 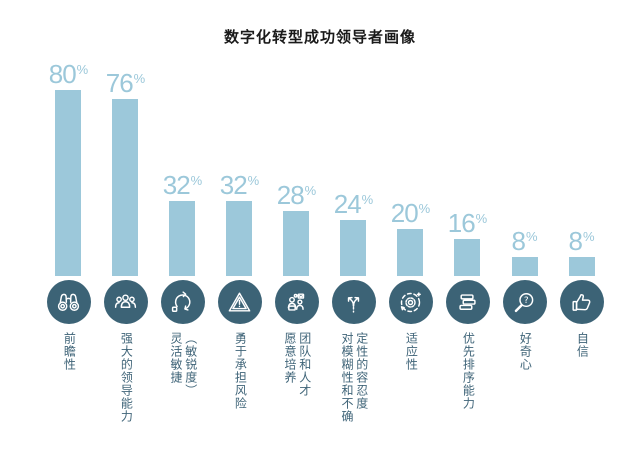 I want to click on branch-arrows-icon, so click(x=353, y=304).